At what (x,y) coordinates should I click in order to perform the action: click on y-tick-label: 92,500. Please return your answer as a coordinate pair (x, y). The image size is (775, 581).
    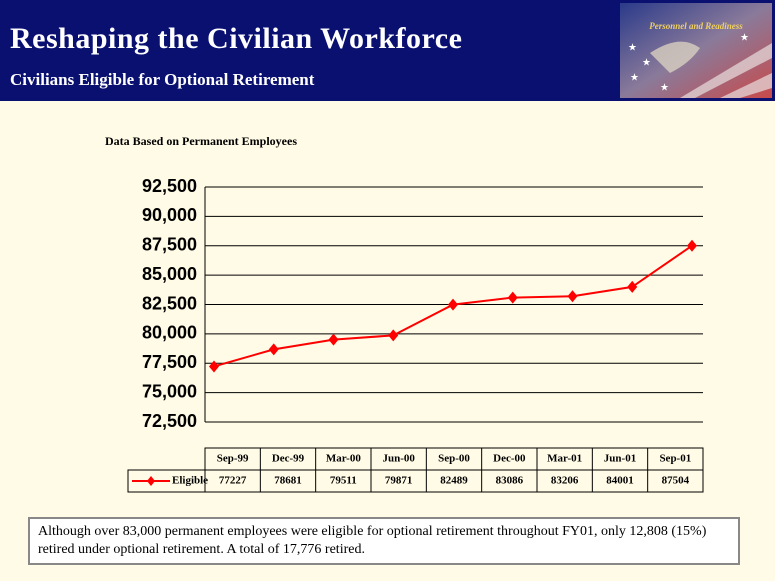
    Looking at the image, I should click on (169, 186).